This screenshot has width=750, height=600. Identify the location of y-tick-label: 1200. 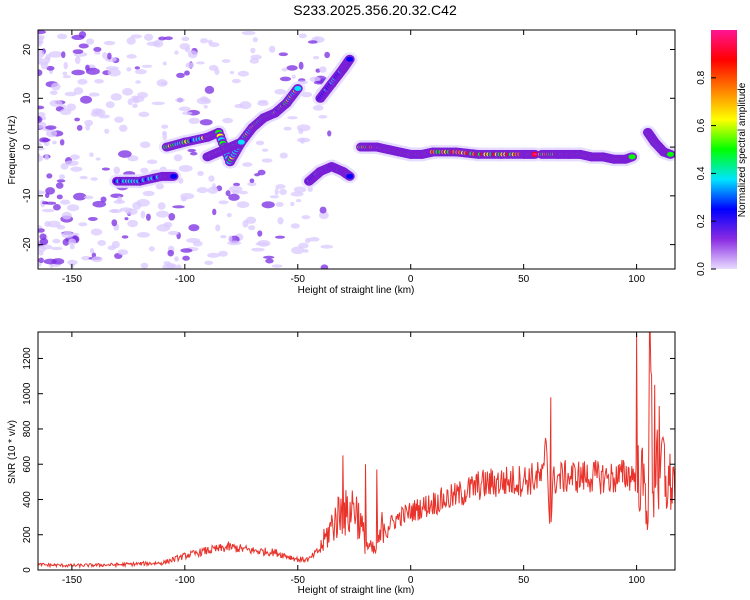
(27, 358).